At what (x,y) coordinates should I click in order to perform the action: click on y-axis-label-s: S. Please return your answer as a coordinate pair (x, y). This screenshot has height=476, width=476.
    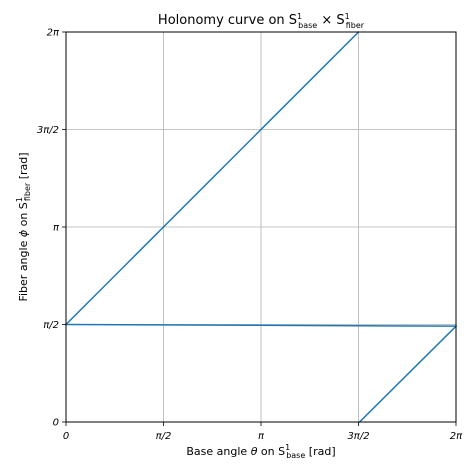
    Looking at the image, I should click on (23, 205).